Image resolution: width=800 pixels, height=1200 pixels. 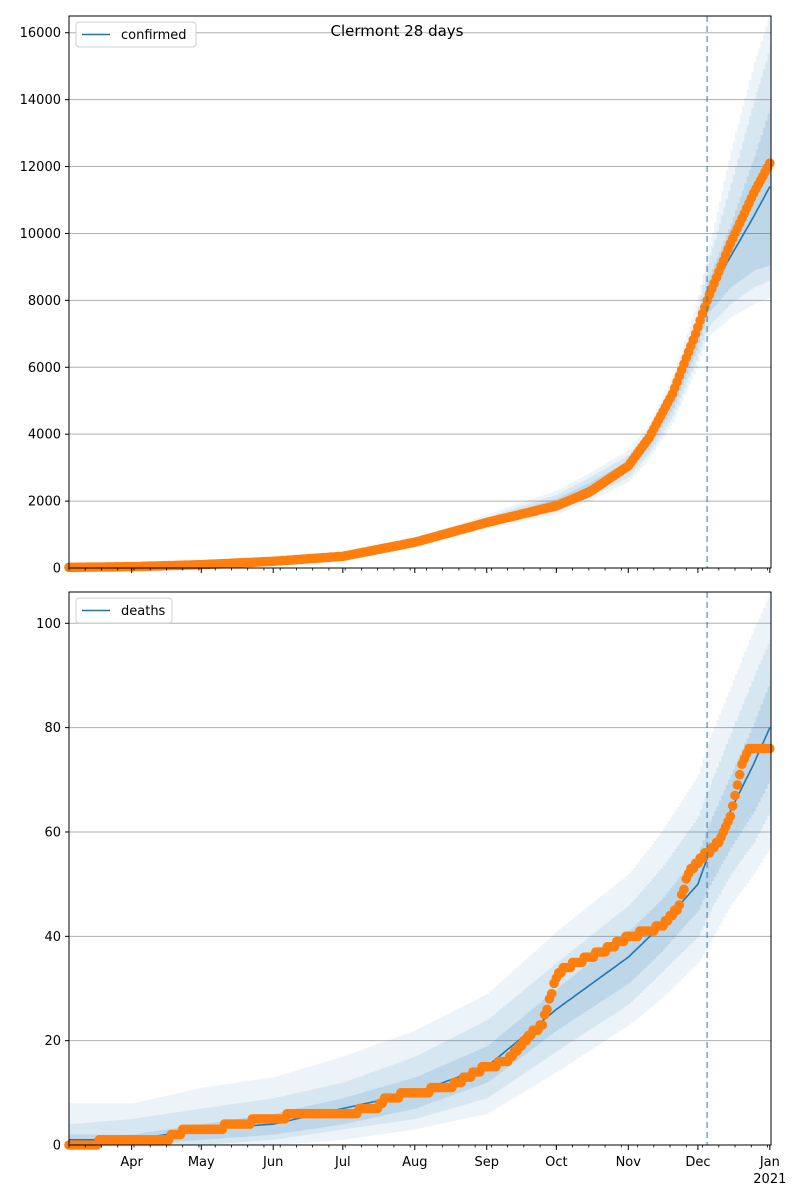 I want to click on x-tick-label: May, so click(x=201, y=1162).